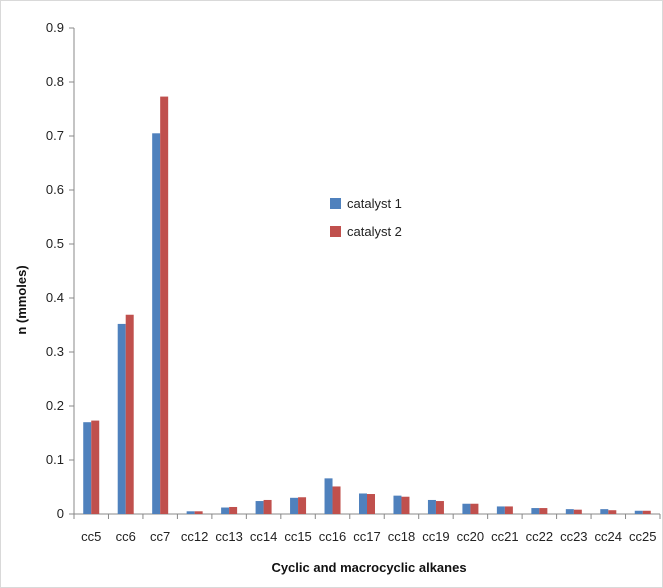 The width and height of the screenshot is (663, 588). I want to click on y-axis-title: n (mmoles), so click(21, 299).